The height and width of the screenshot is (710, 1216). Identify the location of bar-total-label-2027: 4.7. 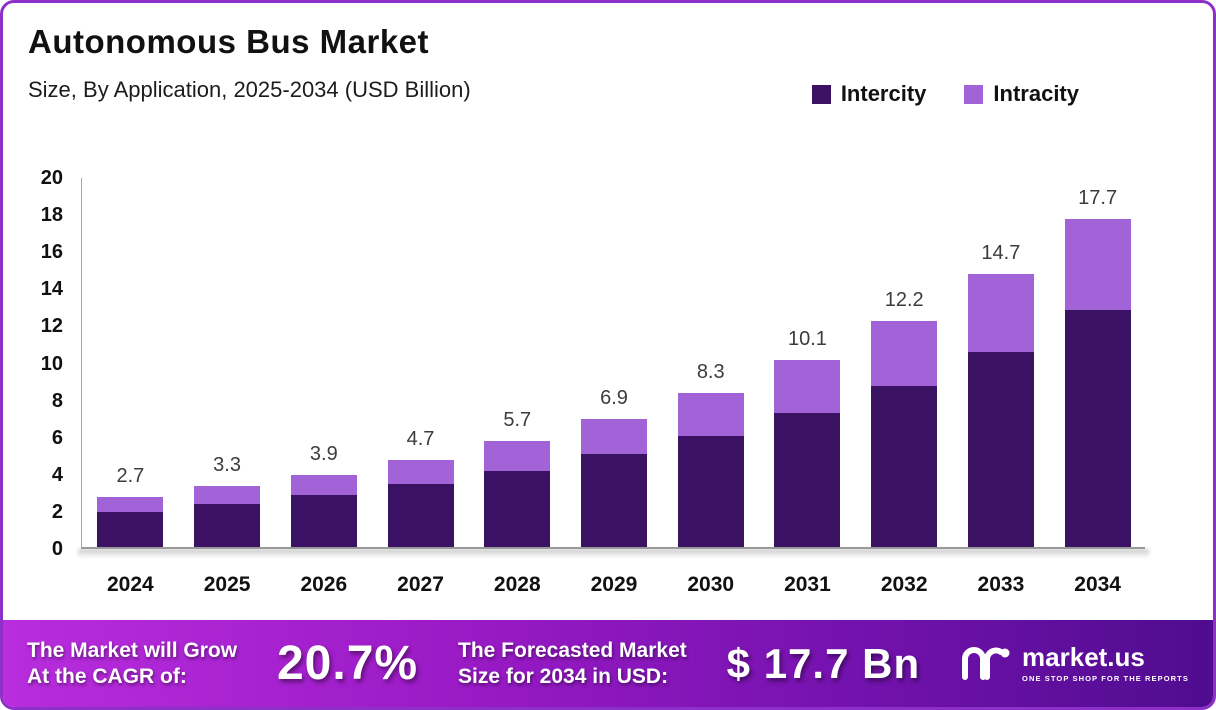
(420, 438).